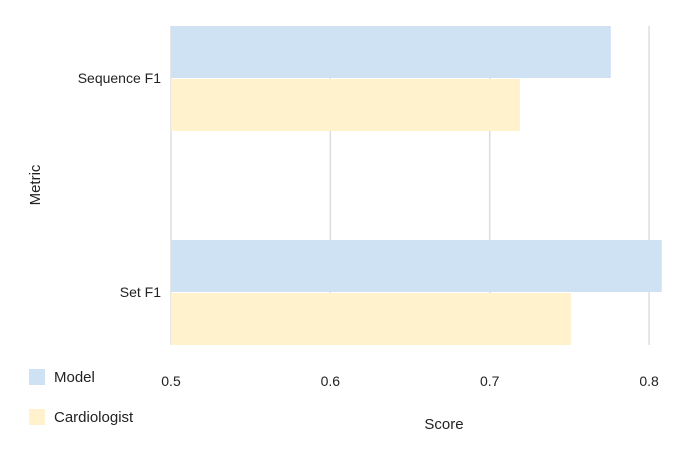 The width and height of the screenshot is (676, 452). I want to click on y-tick-labels: Sequence F1 Set F1, so click(120, 185).